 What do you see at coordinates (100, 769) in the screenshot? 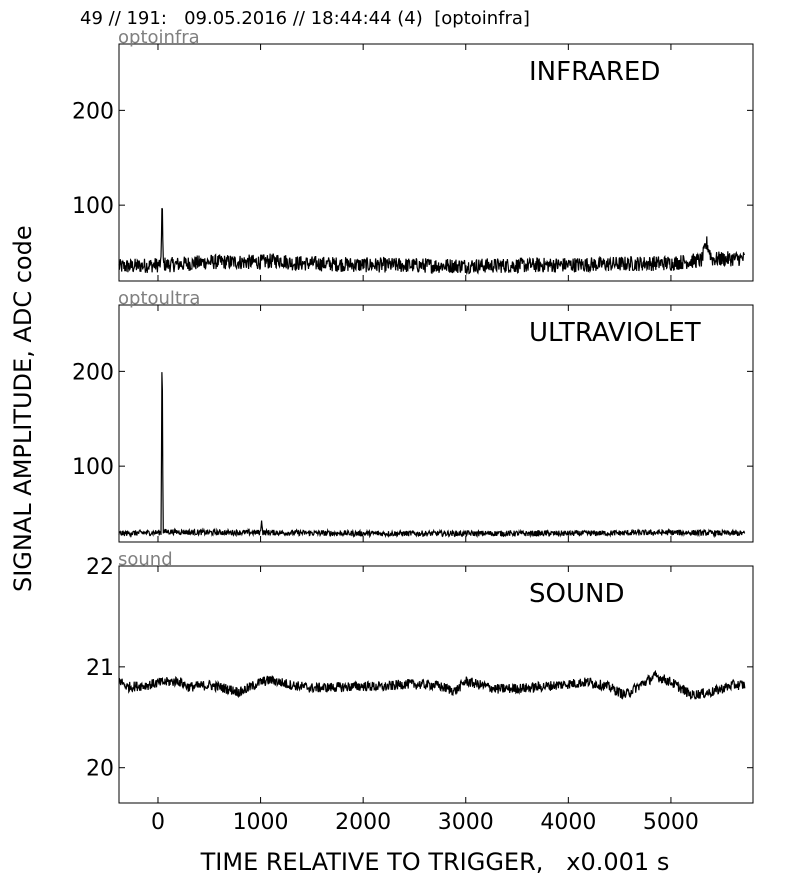
I see `y-tick-label-2-0: 20` at bounding box center [100, 769].